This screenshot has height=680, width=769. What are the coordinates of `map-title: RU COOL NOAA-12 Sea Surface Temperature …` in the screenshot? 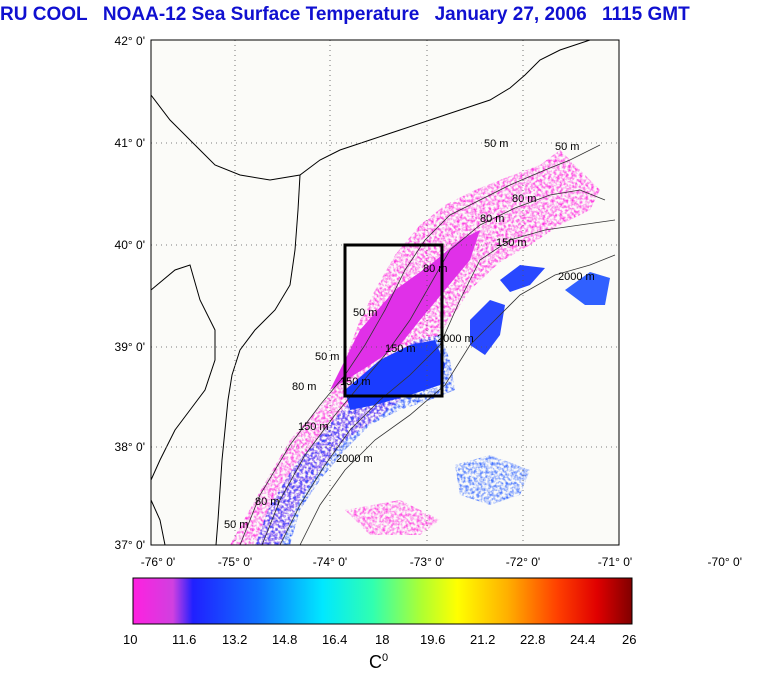 It's located at (384, 17).